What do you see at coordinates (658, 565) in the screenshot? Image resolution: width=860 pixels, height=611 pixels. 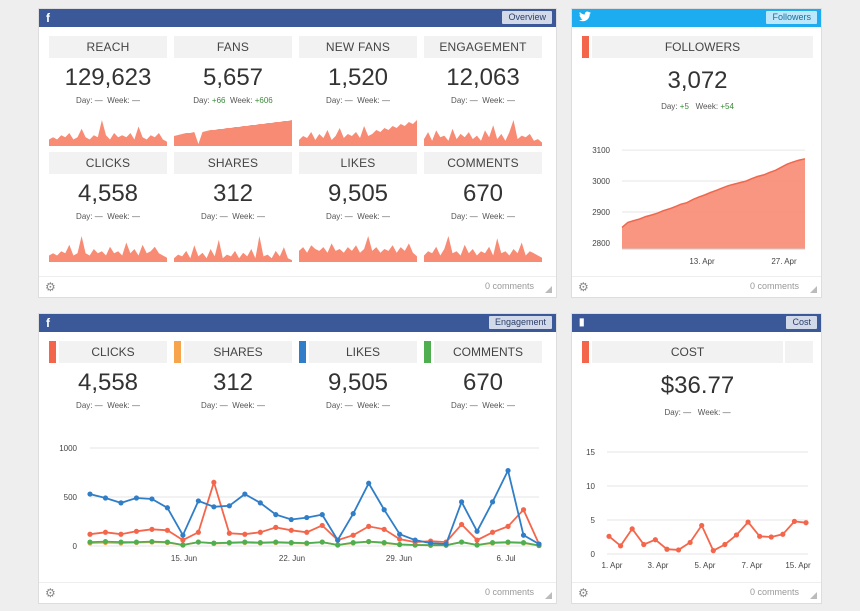 I see `x-tick-label: 3. Apr` at bounding box center [658, 565].